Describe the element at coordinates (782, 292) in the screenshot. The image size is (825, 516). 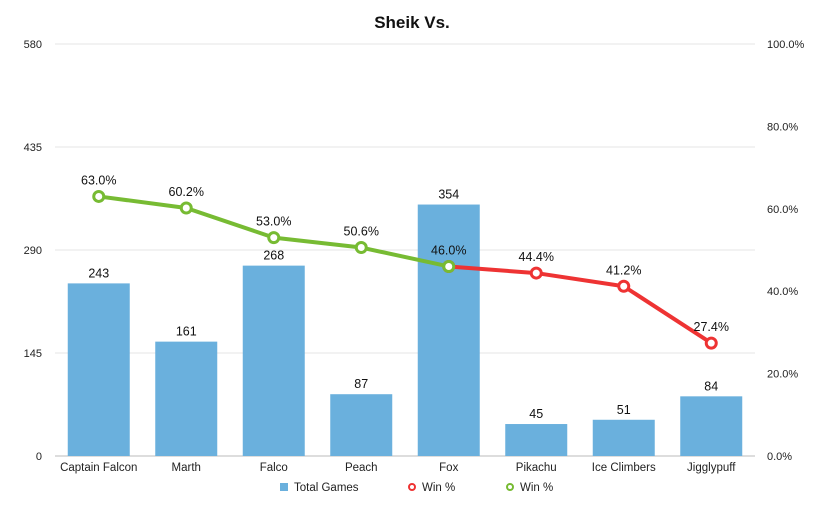
I see `y-right-tick-label: 40.0%` at that location.